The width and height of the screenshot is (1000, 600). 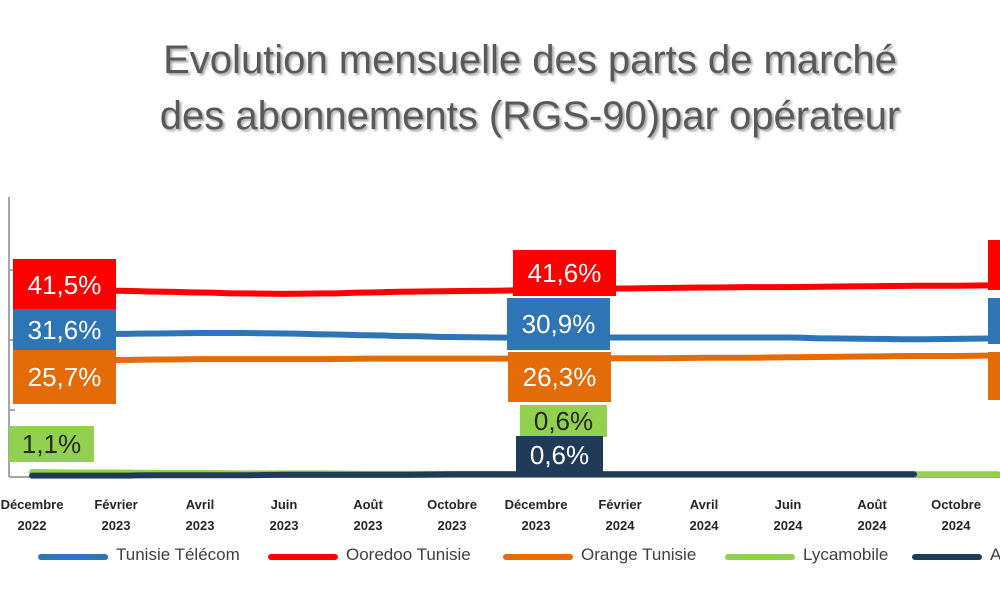 I want to click on data-label-tunisie-telecom-0: 31,6%, so click(x=64, y=330).